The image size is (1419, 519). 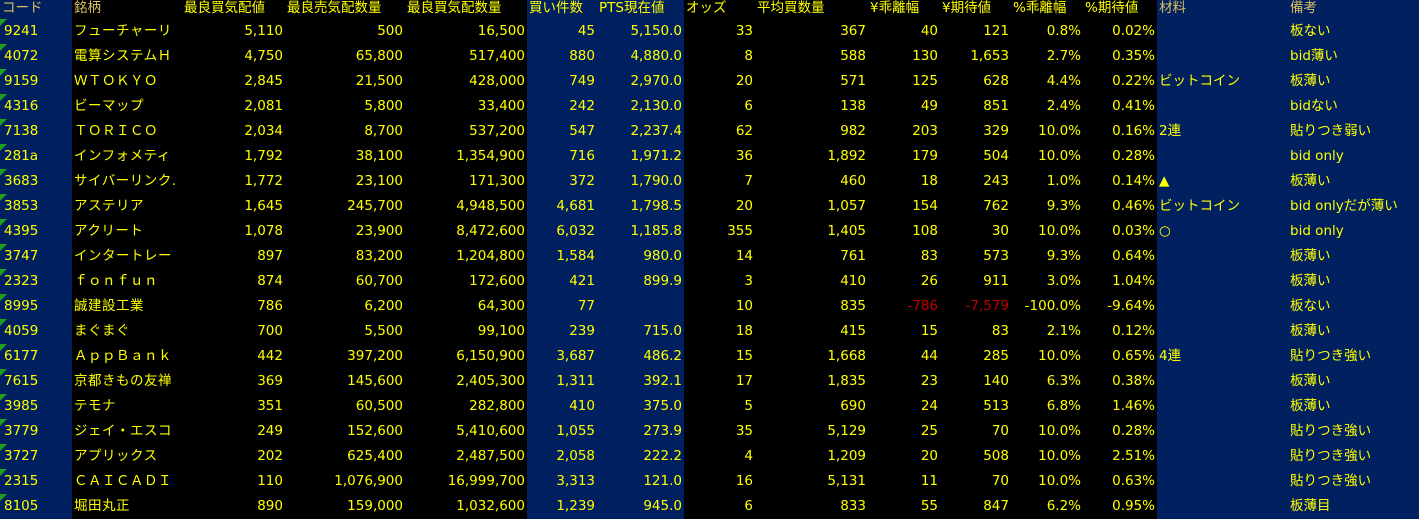 What do you see at coordinates (109, 231) in the screenshot?
I see `cell-name: アクリート` at bounding box center [109, 231].